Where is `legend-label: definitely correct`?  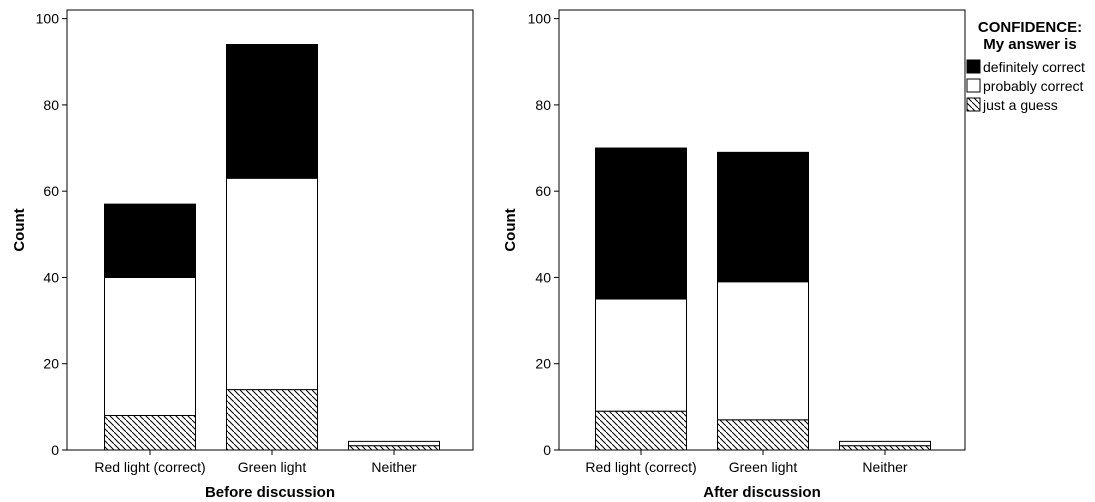 legend-label: definitely correct is located at coordinates (1034, 67).